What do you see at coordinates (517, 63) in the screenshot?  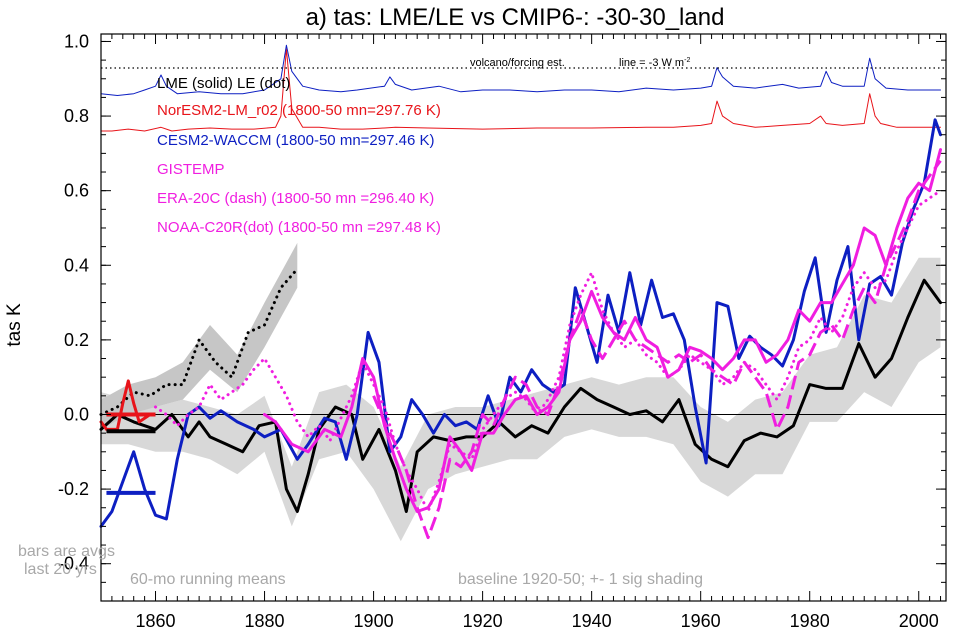 I see `volcano-annotation: volcano/forcing est.` at bounding box center [517, 63].